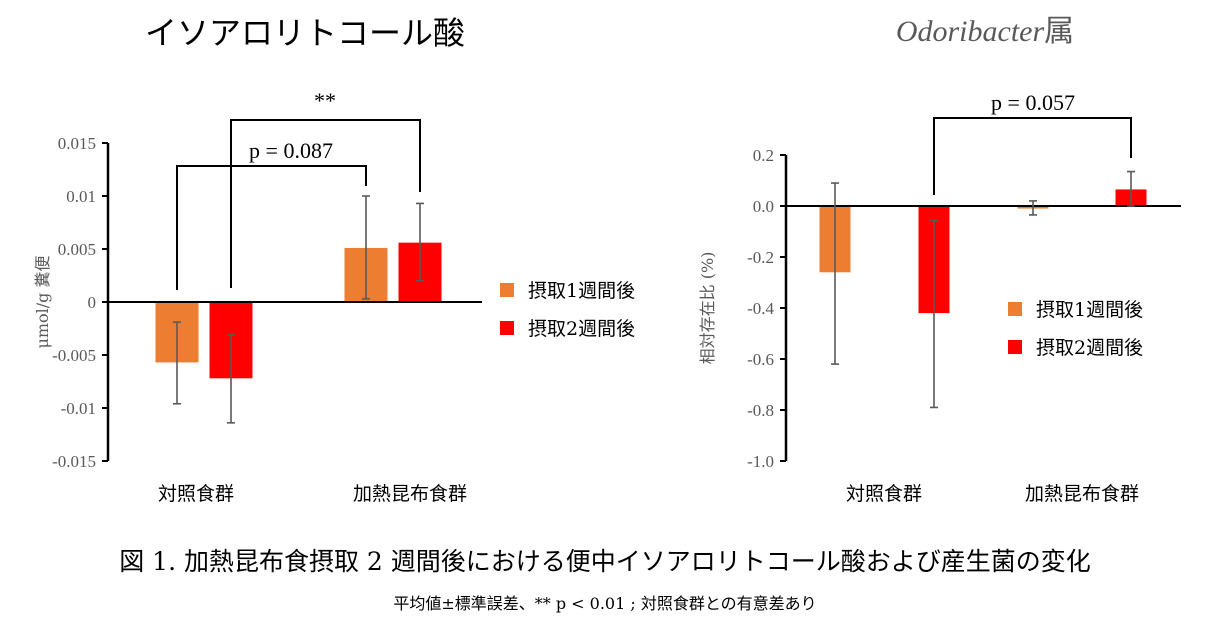 This screenshot has height=624, width=1209. What do you see at coordinates (42, 301) in the screenshot?
I see `y-axis-label: μmol/g 糞便` at bounding box center [42, 301].